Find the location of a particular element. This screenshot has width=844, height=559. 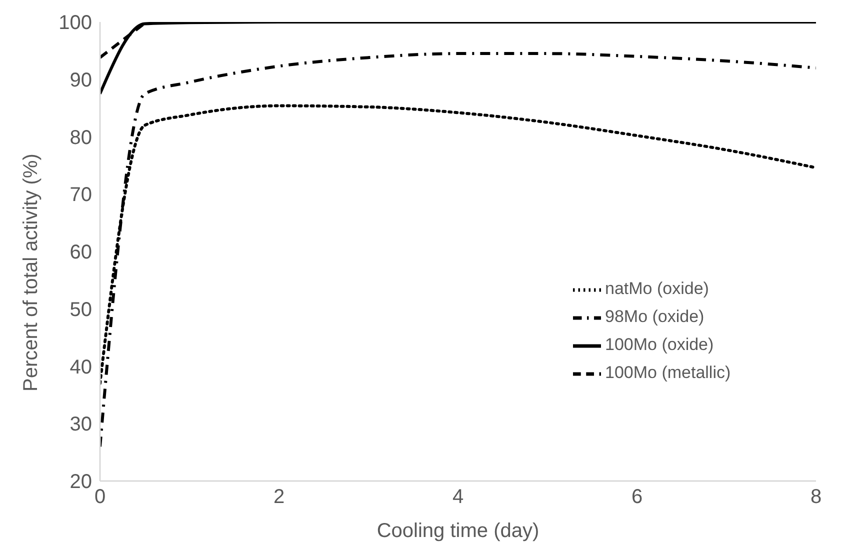

x-tick-label: 8 is located at coordinates (816, 497).